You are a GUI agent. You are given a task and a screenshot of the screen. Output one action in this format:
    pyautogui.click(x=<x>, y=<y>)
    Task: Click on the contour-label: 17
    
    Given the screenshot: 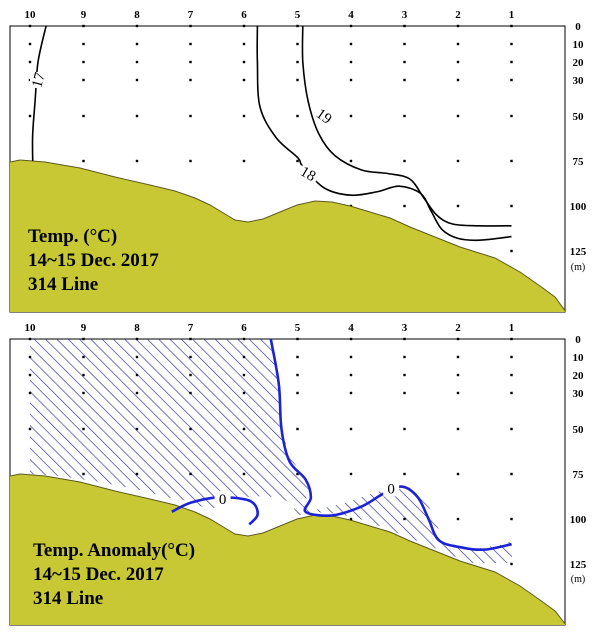 What is the action you would take?
    pyautogui.click(x=38, y=79)
    